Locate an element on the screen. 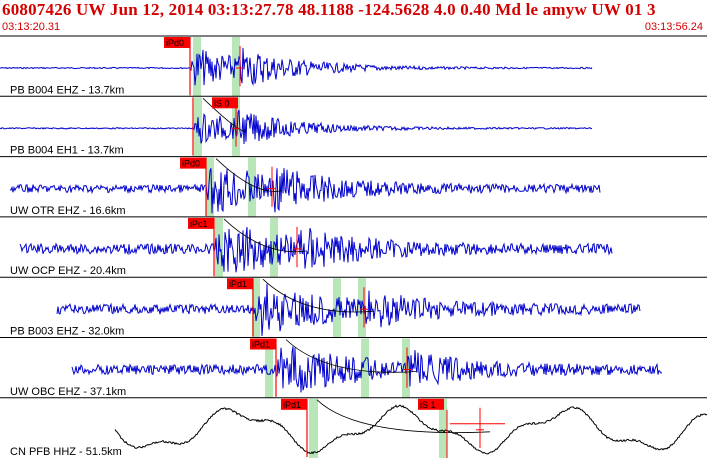 This screenshot has width=707, height=458. p-pick-label: iPc1 is located at coordinates (199, 224).